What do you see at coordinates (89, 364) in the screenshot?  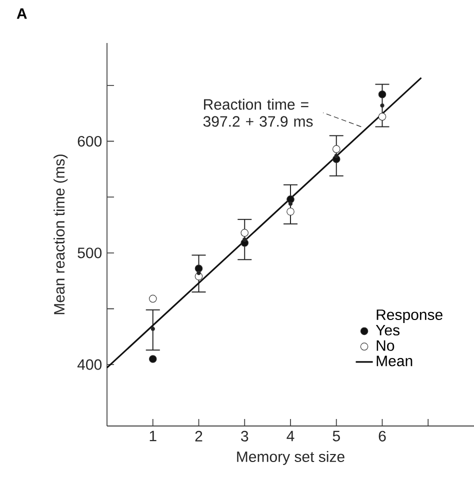 I see `y-tick-label: 400` at bounding box center [89, 364].